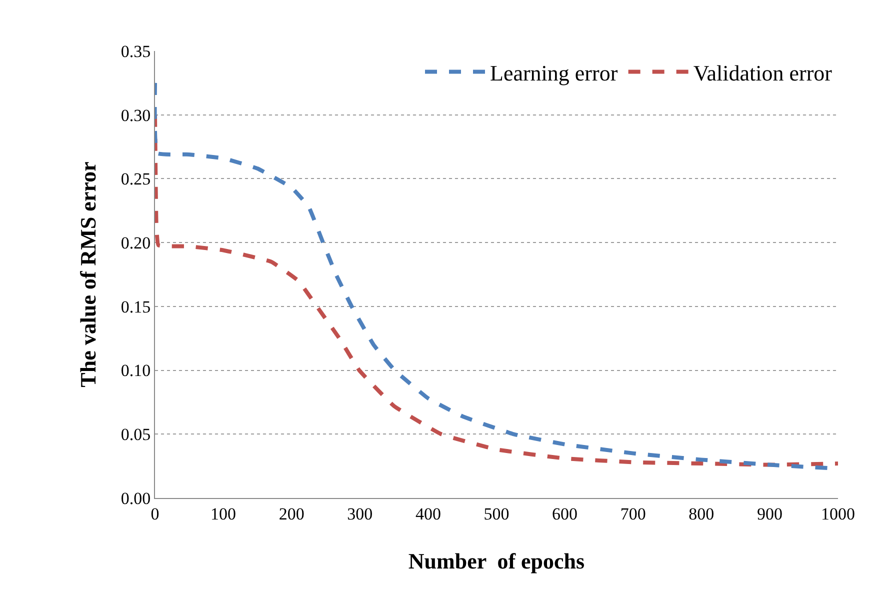 This screenshot has height=597, width=872. What do you see at coordinates (135, 498) in the screenshot?
I see `y-tick-label: 0.00` at bounding box center [135, 498].